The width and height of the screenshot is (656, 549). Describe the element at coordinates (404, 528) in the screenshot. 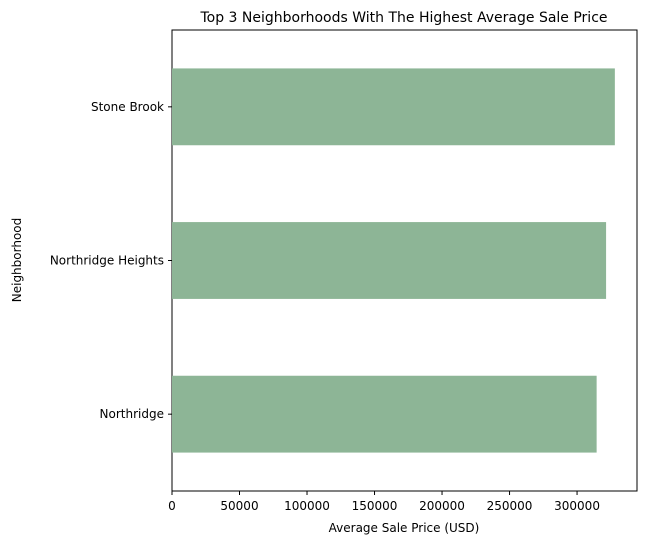

I see `x-axis-label: Average Sale Price (USD)` at that location.